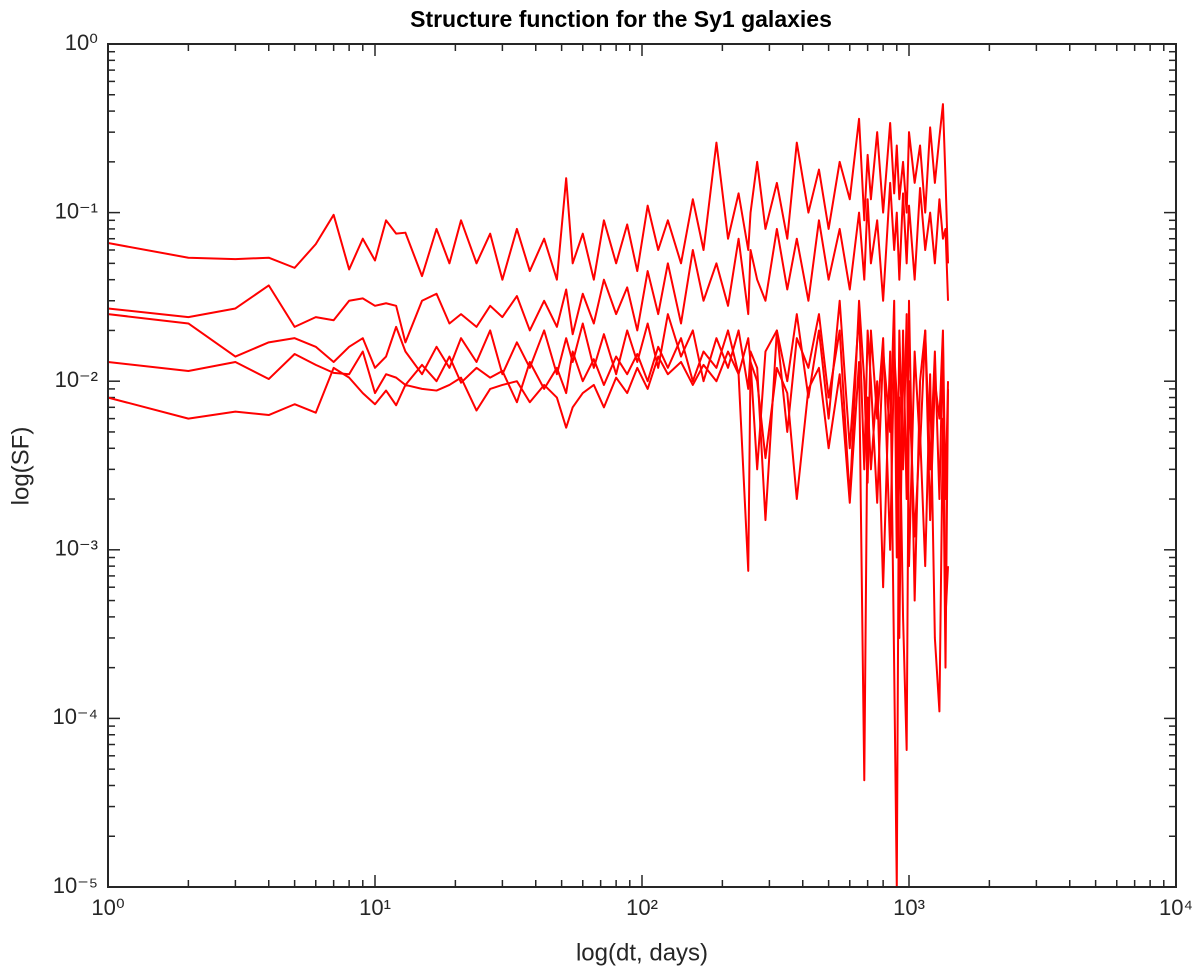 The height and width of the screenshot is (975, 1200). Describe the element at coordinates (81, 42) in the screenshot. I see `y-tick-label: 10⁰` at that location.